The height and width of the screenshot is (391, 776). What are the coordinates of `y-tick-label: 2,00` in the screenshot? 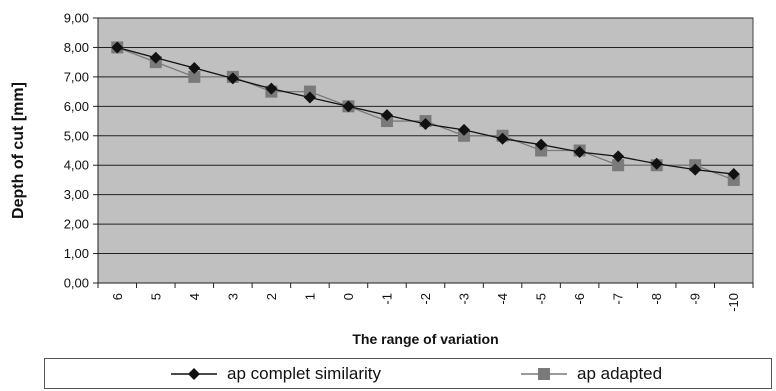 It's located at (76, 224).